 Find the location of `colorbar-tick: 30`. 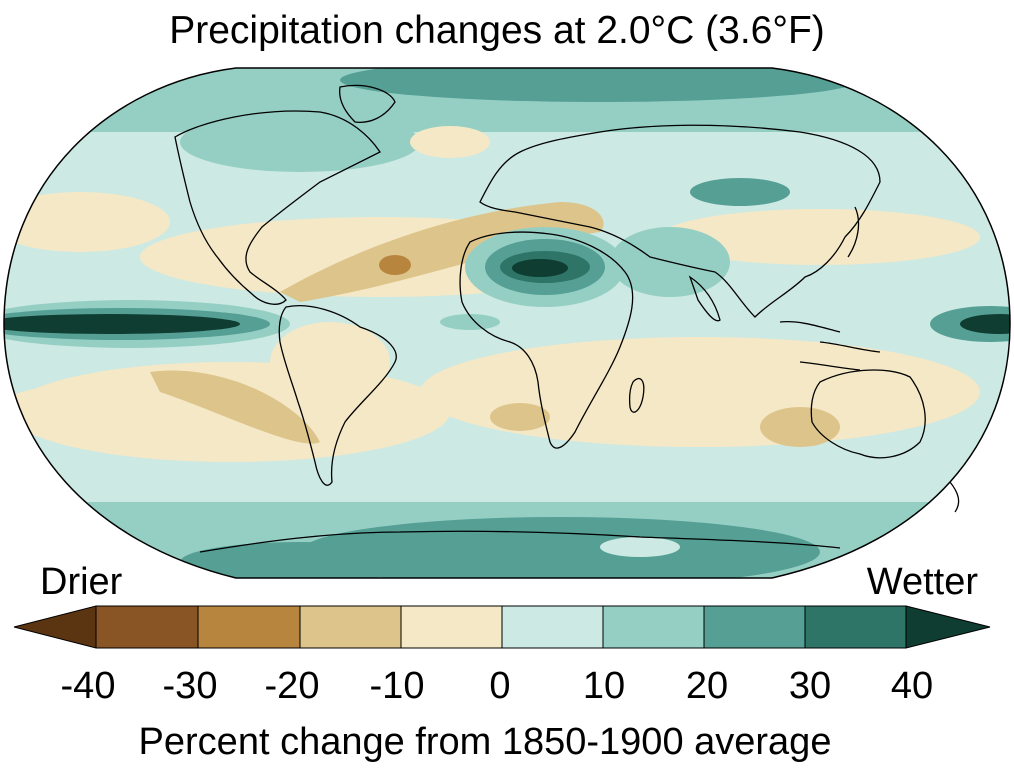

colorbar-tick: 30 is located at coordinates (810, 686).